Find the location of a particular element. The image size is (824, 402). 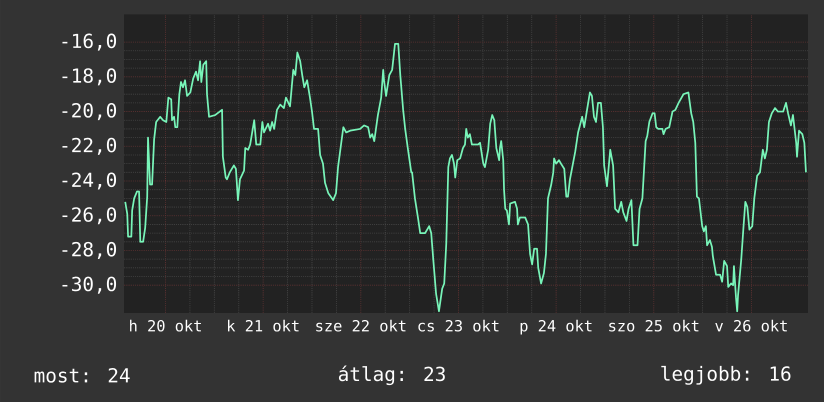

text: most: 24 is located at coordinates (82, 375).